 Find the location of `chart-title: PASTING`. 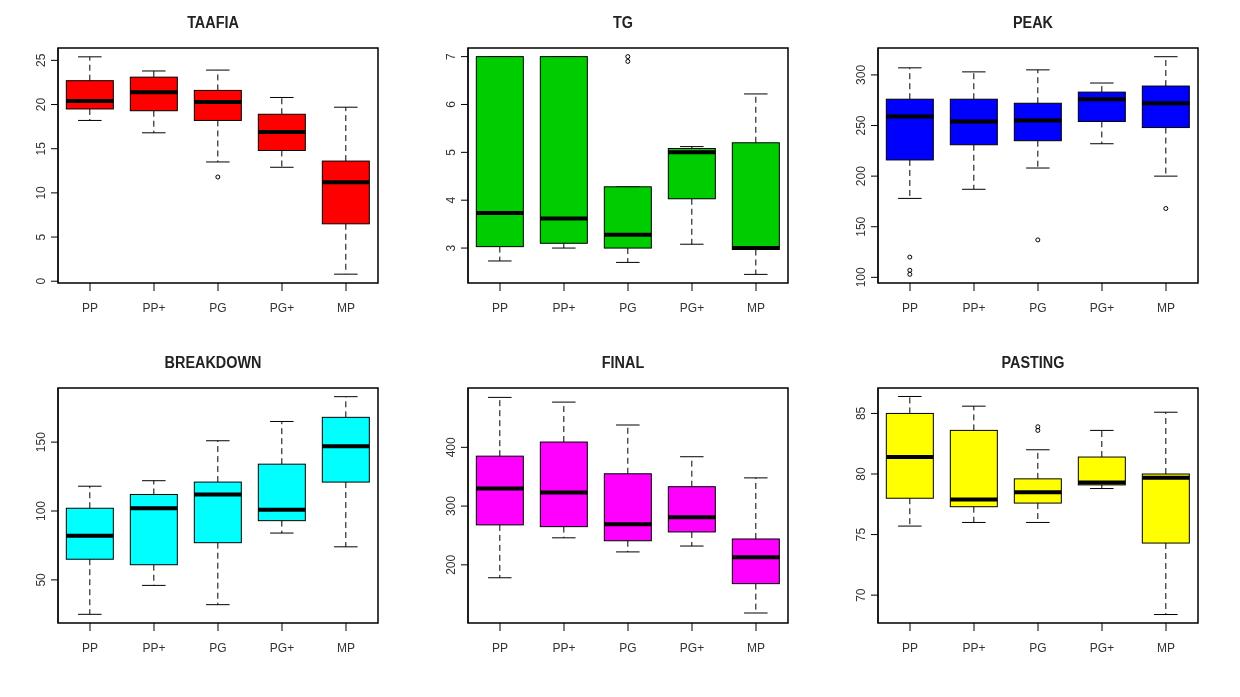

chart-title: PASTING is located at coordinates (1033, 363).